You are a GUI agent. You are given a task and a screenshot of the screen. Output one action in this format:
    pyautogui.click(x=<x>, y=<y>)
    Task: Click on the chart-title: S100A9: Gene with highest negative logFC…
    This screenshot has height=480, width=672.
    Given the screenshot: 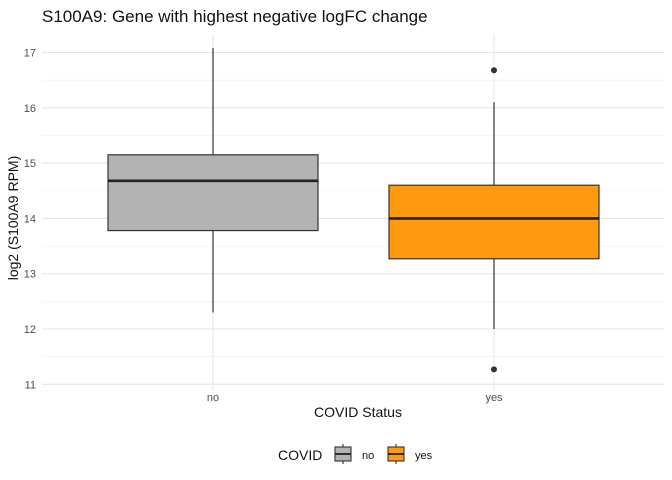 What is the action you would take?
    pyautogui.click(x=235, y=16)
    